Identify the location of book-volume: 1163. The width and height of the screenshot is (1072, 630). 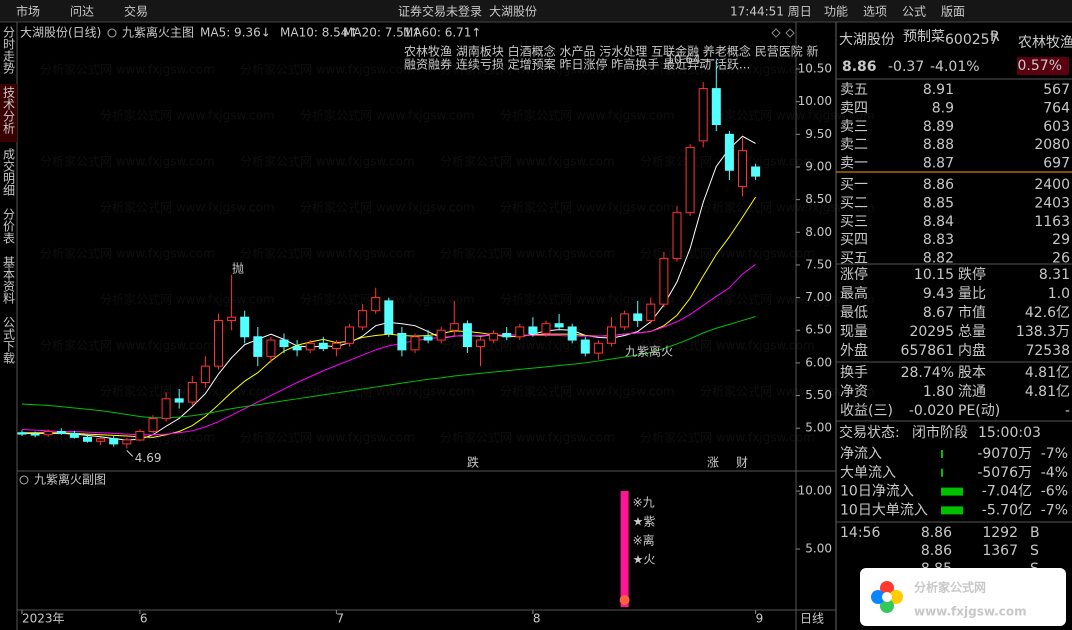
(1052, 222).